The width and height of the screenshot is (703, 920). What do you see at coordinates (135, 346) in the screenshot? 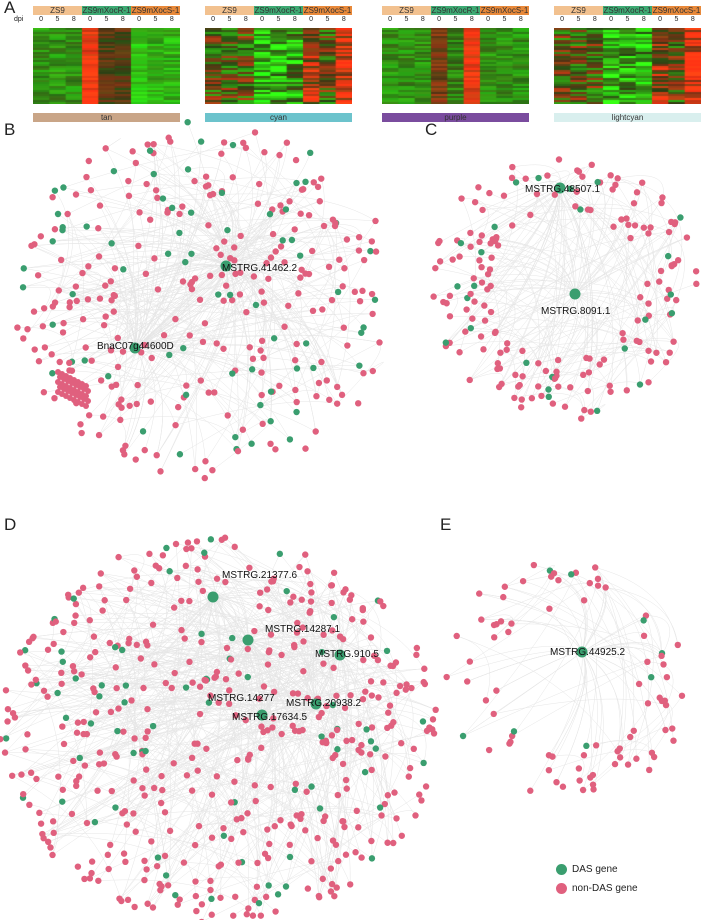
I see `node-label: BnaC07g44600D` at bounding box center [135, 346].